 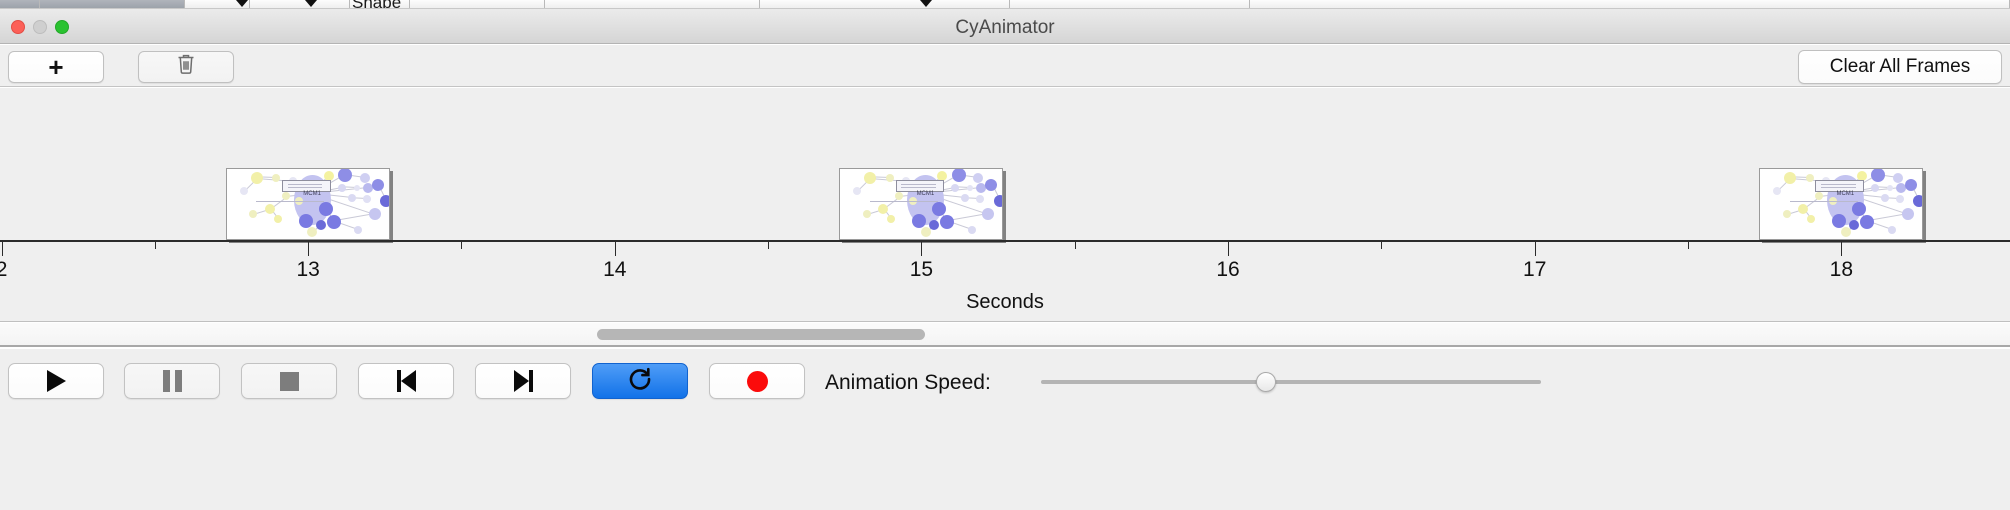 I want to click on record-button, so click(x=757, y=381).